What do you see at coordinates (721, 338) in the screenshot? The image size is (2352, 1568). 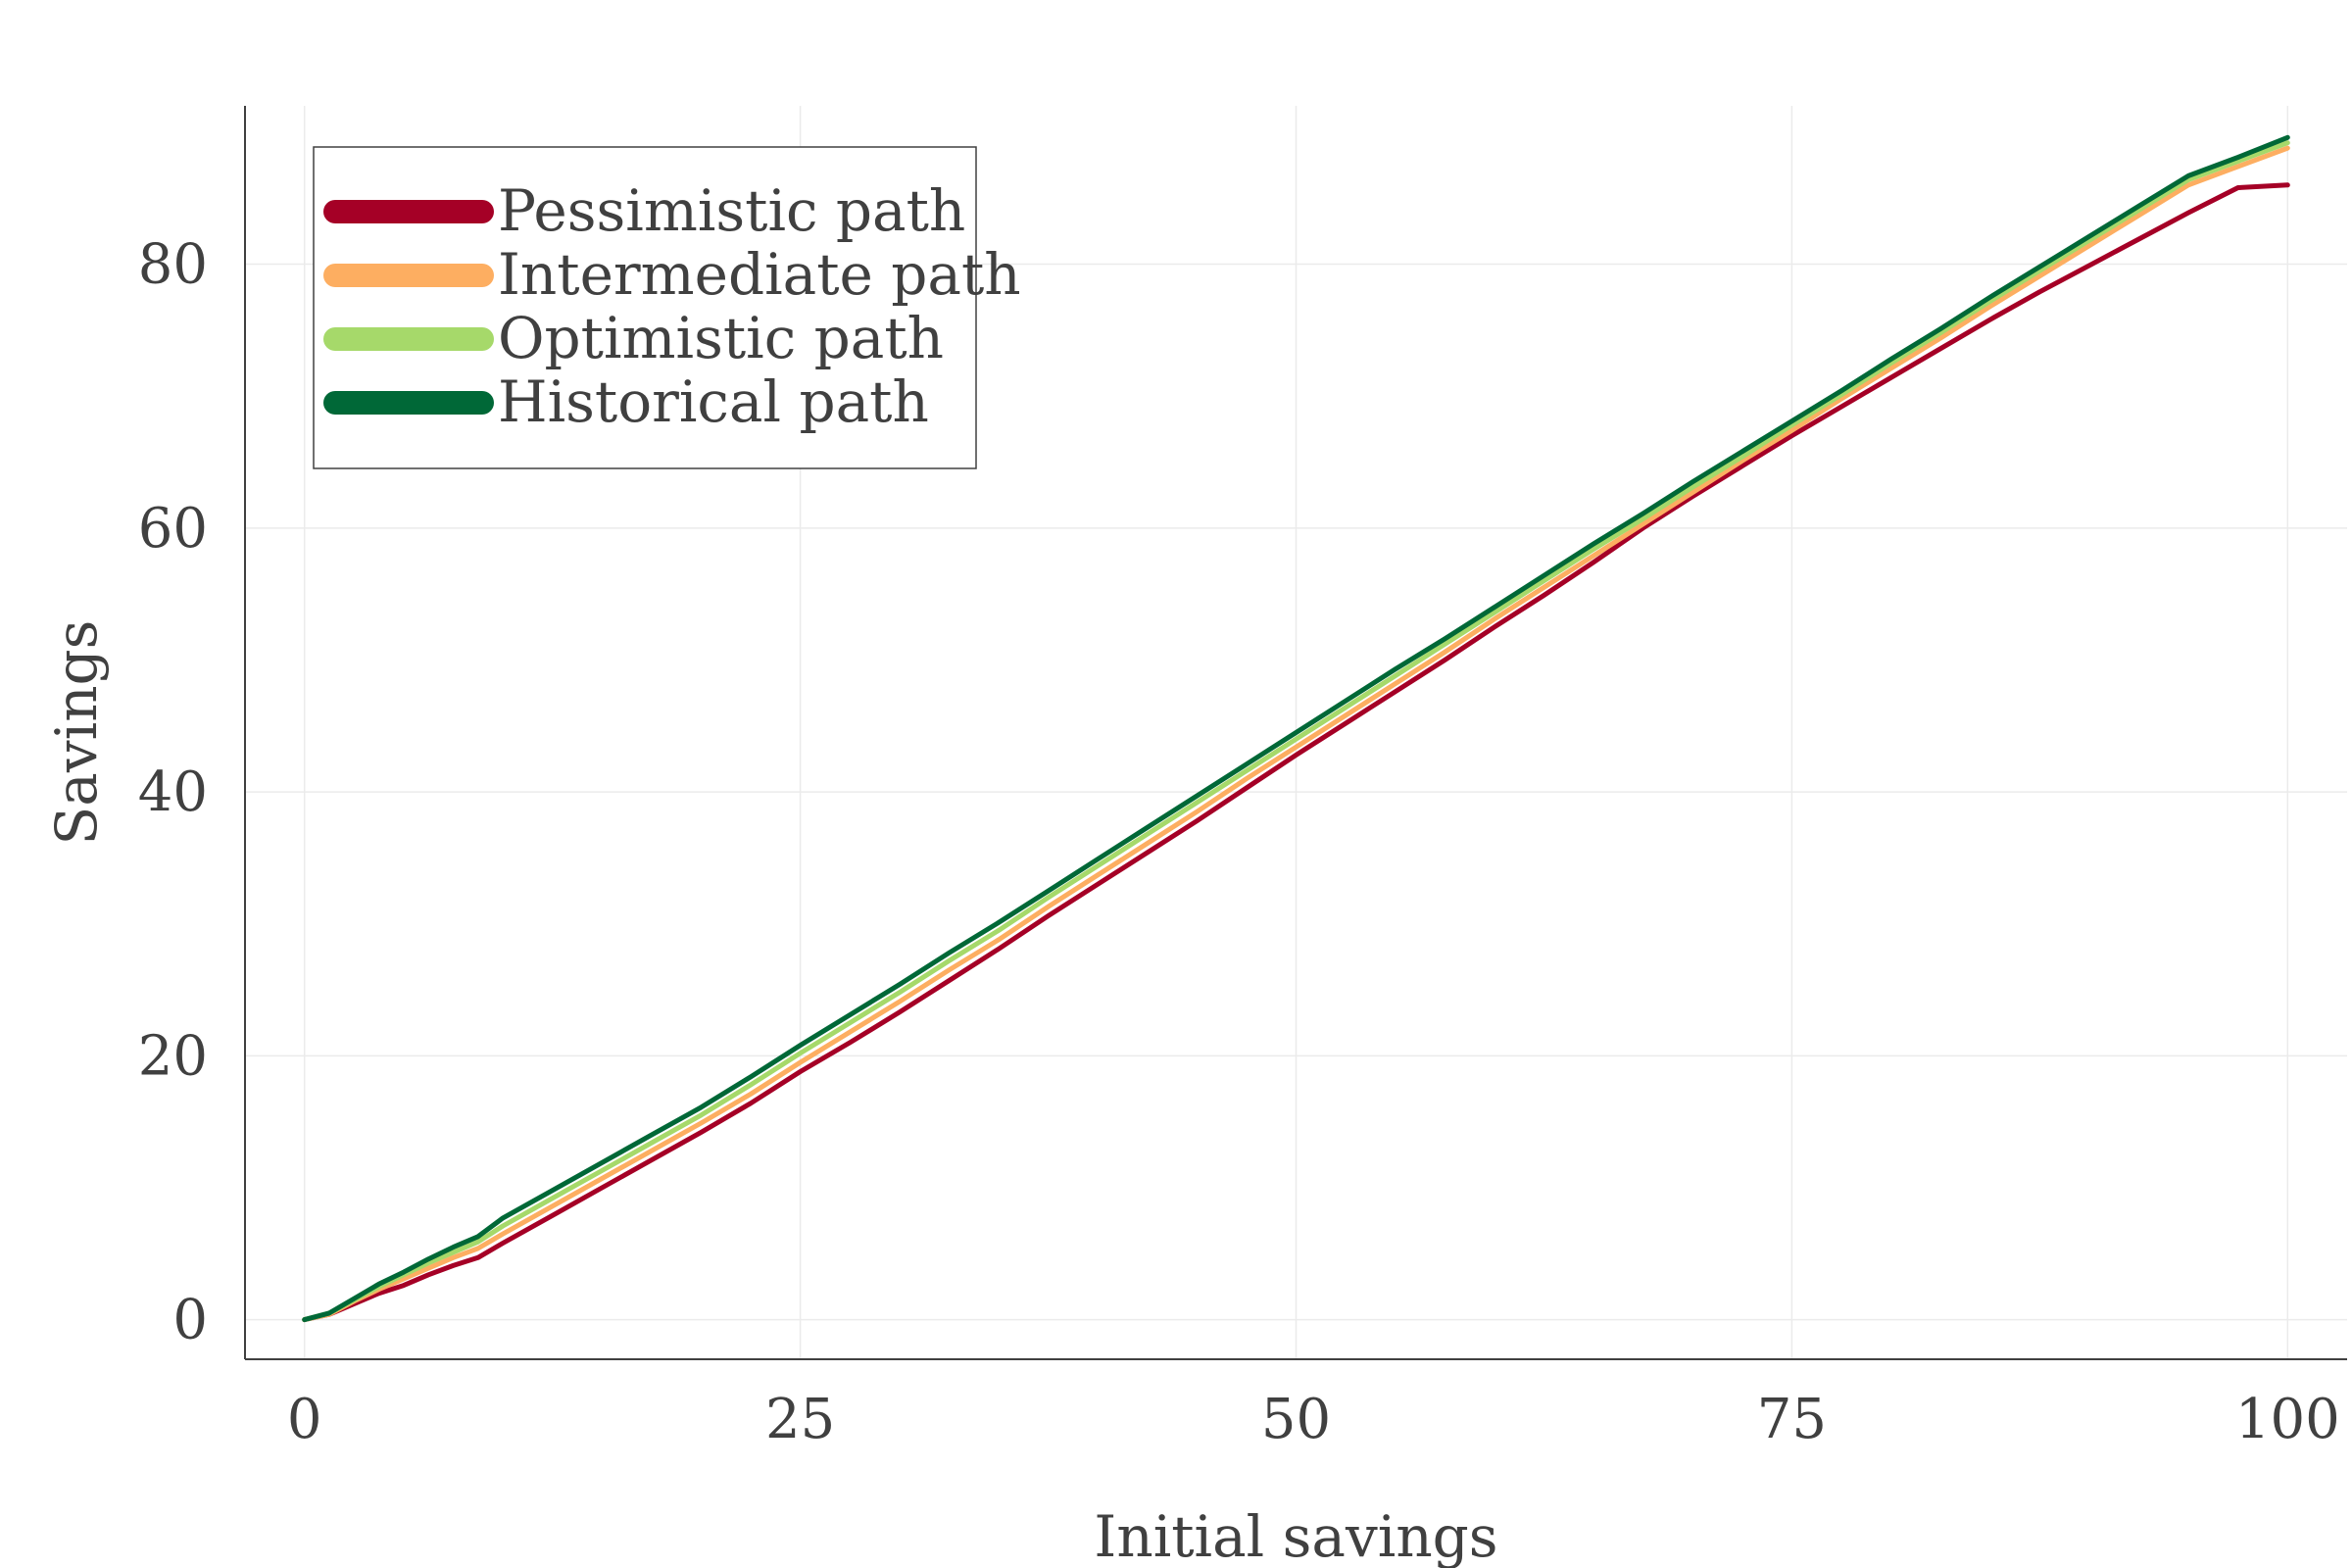 I see `legend-label: Optimistic path` at bounding box center [721, 338].